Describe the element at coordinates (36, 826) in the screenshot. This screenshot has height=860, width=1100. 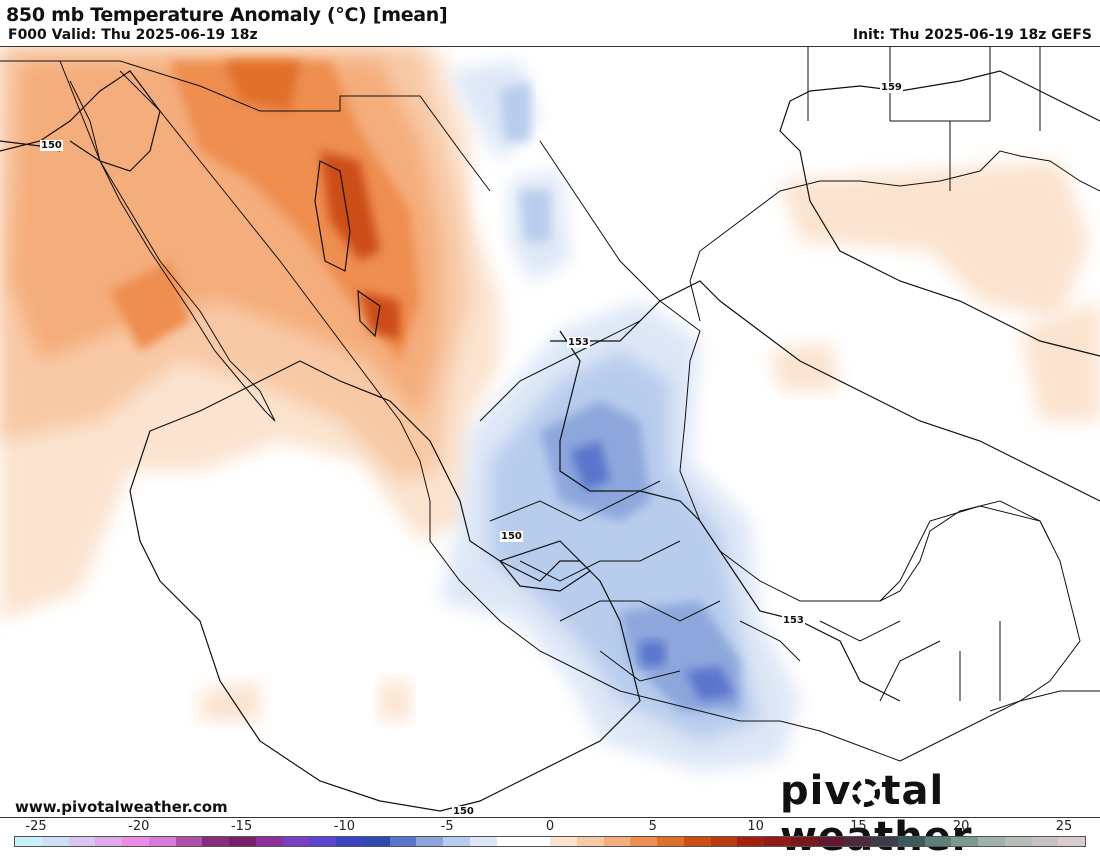
I see `colorbar-tick-label: -25` at that location.